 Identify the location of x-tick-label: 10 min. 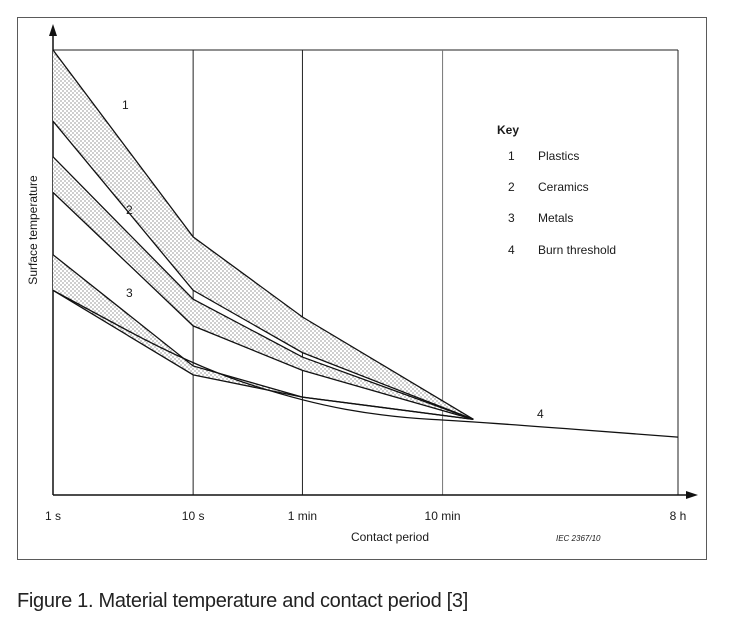
(443, 516).